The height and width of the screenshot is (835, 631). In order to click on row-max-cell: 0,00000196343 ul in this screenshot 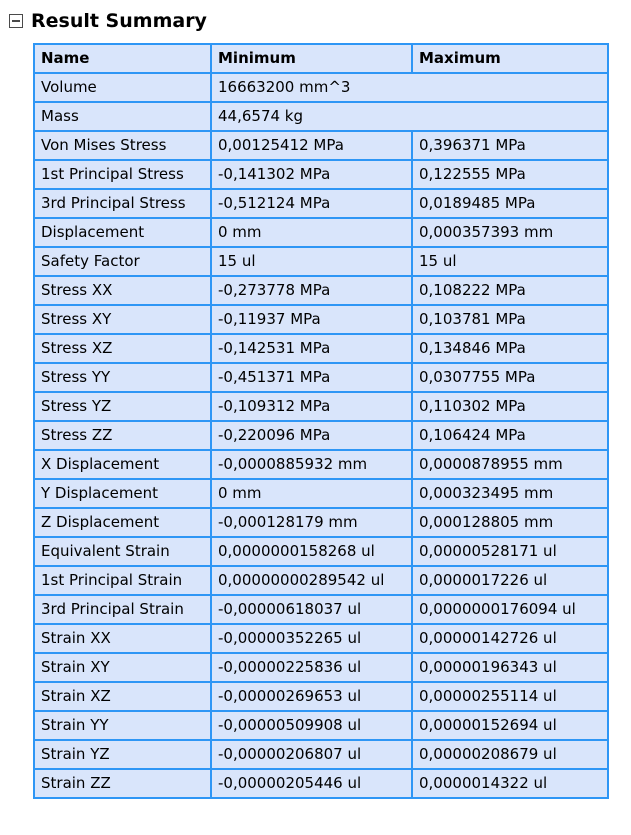, I will do `click(510, 667)`.